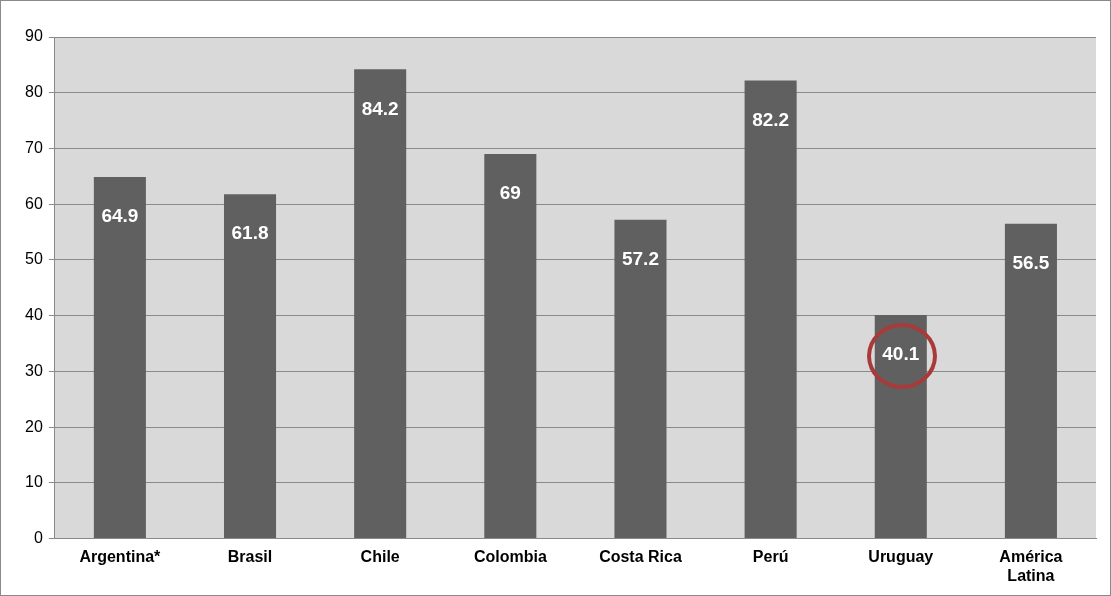  Describe the element at coordinates (120, 556) in the screenshot. I see `x-tick-label: Argentina*` at that location.